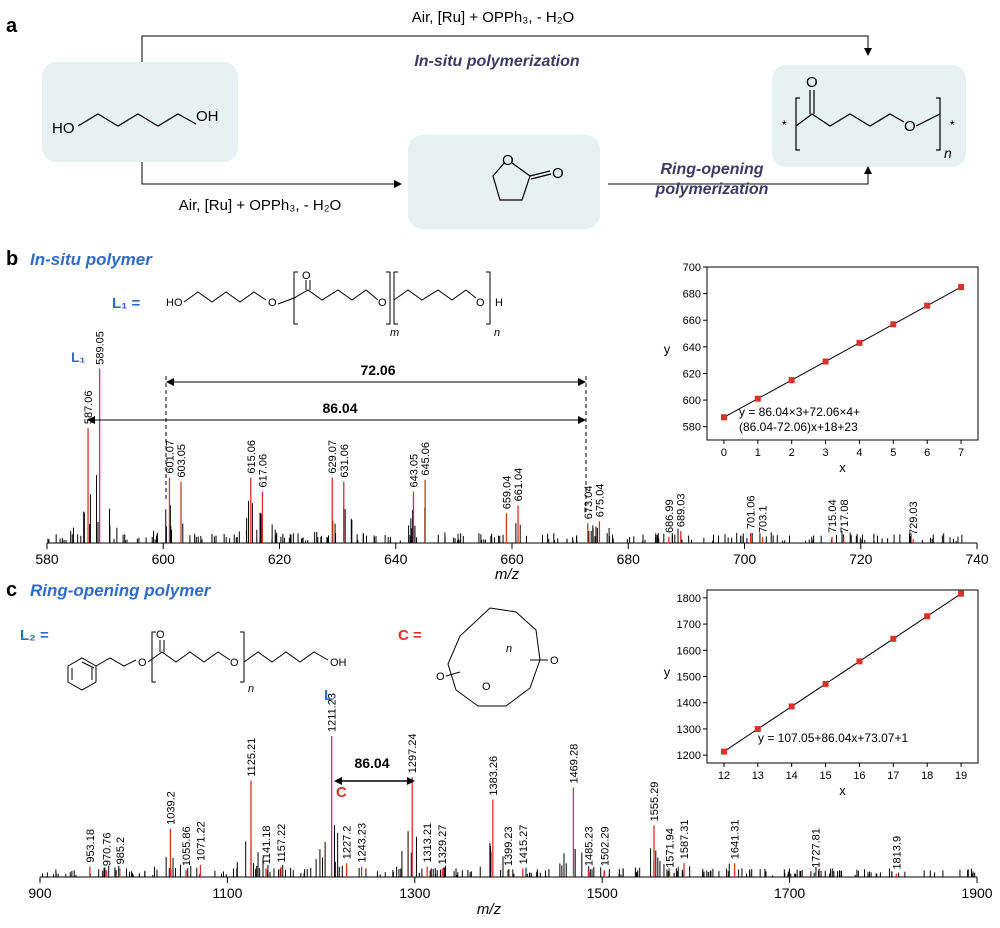 Image resolution: width=1000 pixels, height=928 pixels. Describe the element at coordinates (893, 776) in the screenshot. I see `inset-x-tick-label: 17` at that location.